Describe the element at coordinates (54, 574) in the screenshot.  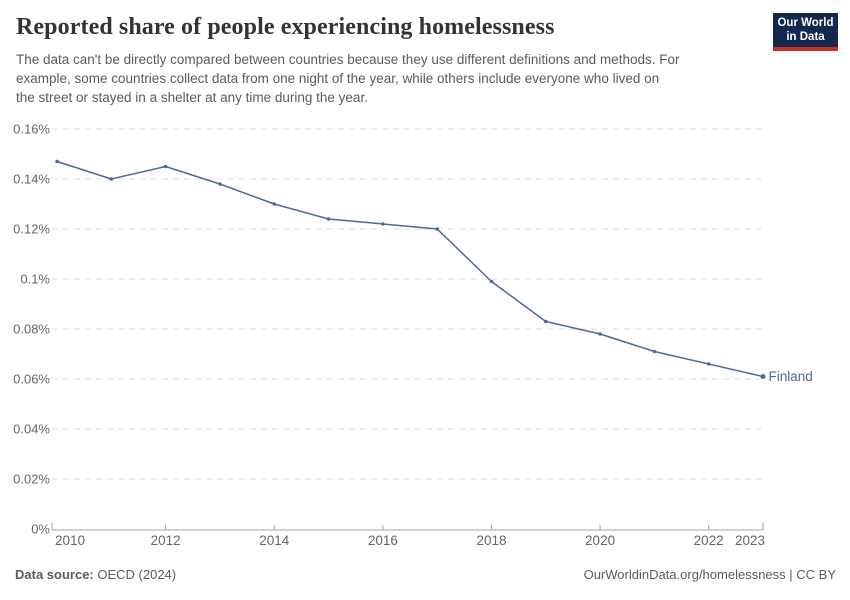
I see `data-source-label: Data source:` at that location.